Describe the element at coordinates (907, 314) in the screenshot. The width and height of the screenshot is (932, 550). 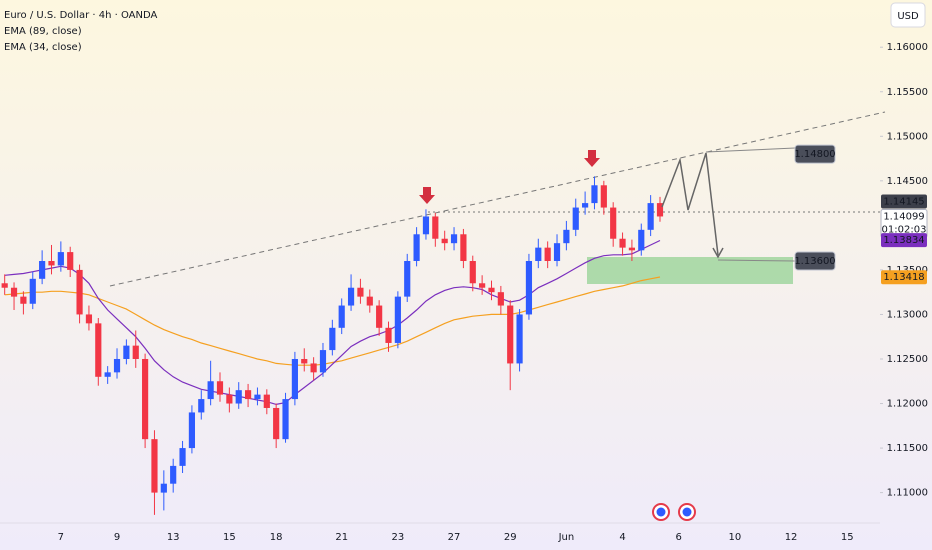
I see `y-tick-label: 1.13000` at that location.